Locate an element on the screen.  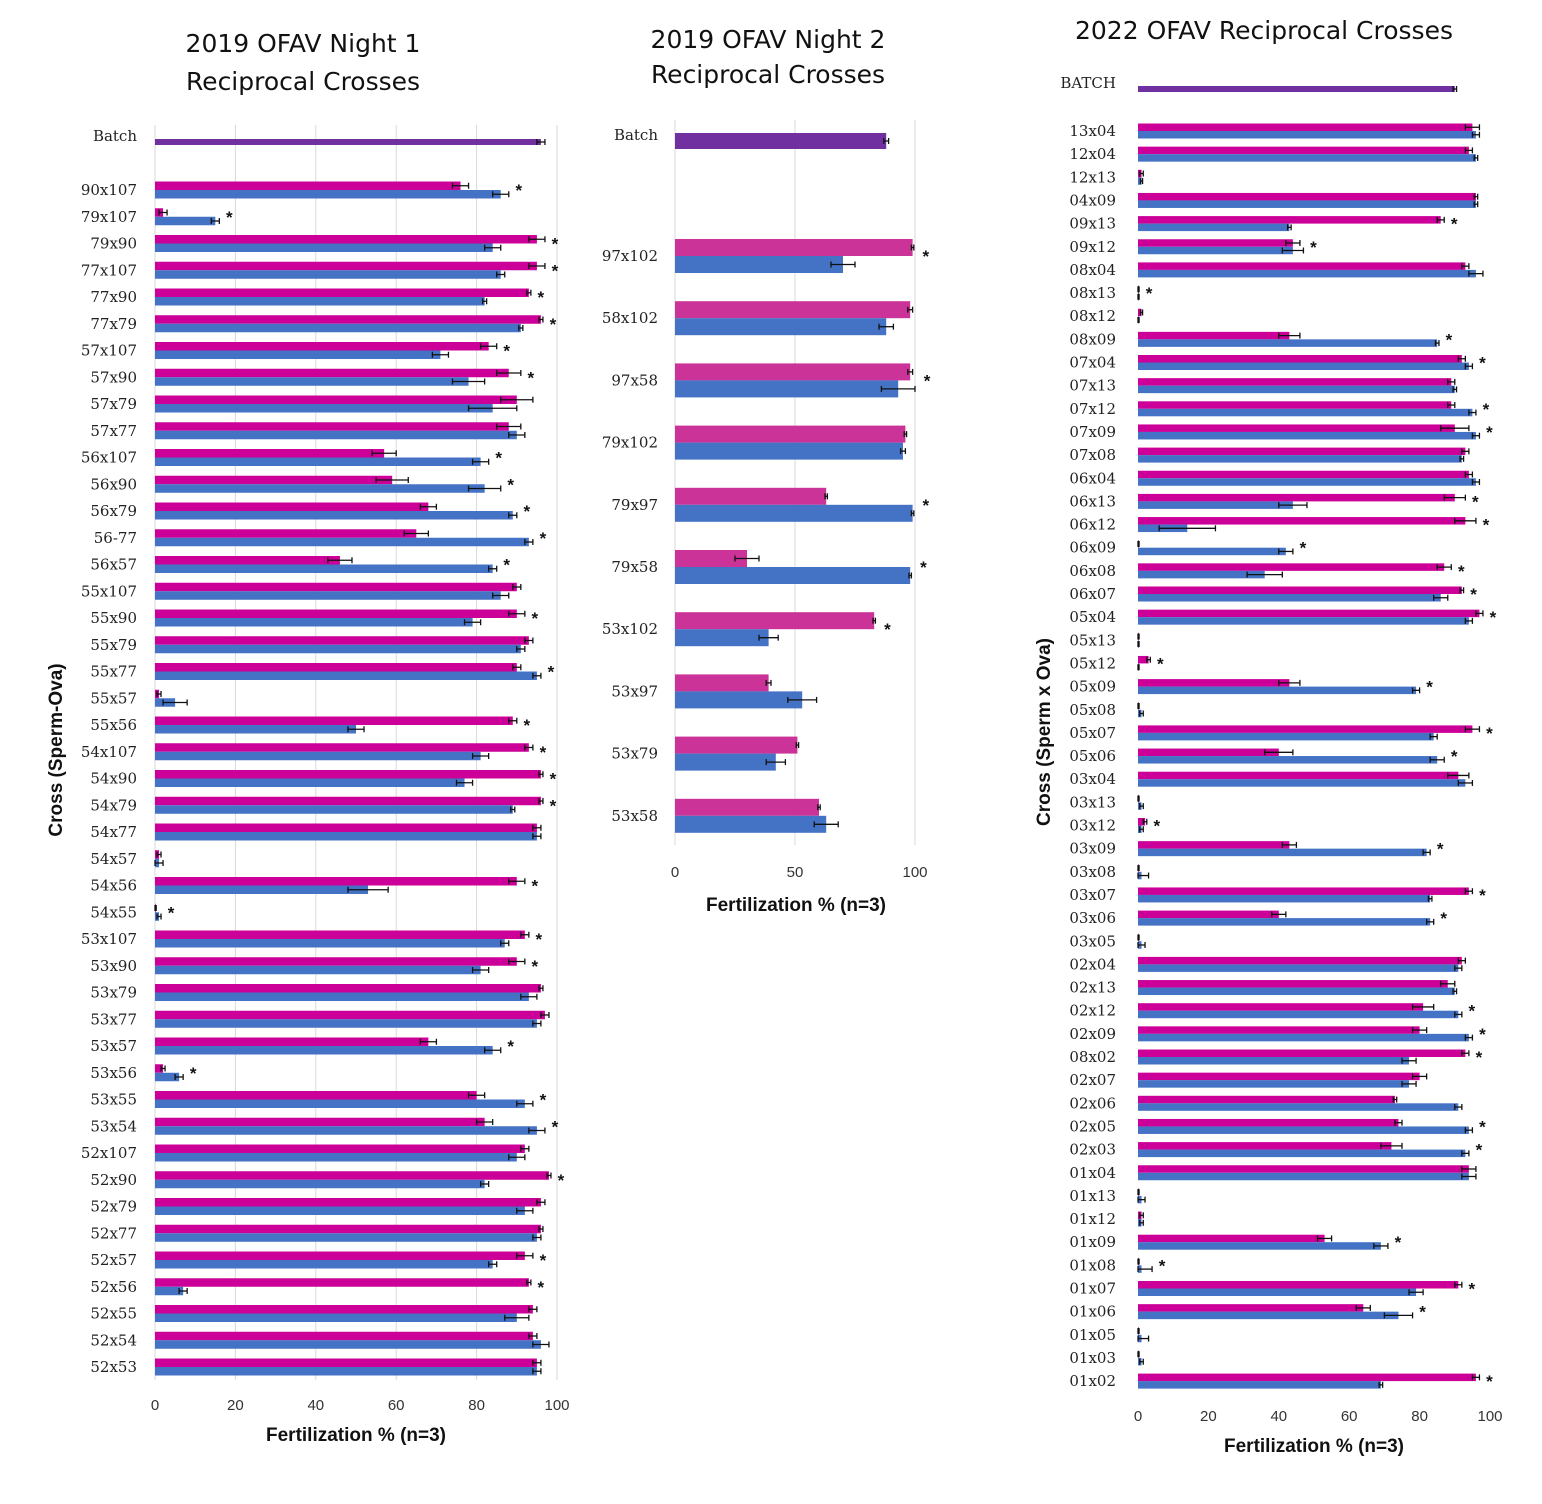
category-label: 01x08 is located at coordinates (1092, 1265).